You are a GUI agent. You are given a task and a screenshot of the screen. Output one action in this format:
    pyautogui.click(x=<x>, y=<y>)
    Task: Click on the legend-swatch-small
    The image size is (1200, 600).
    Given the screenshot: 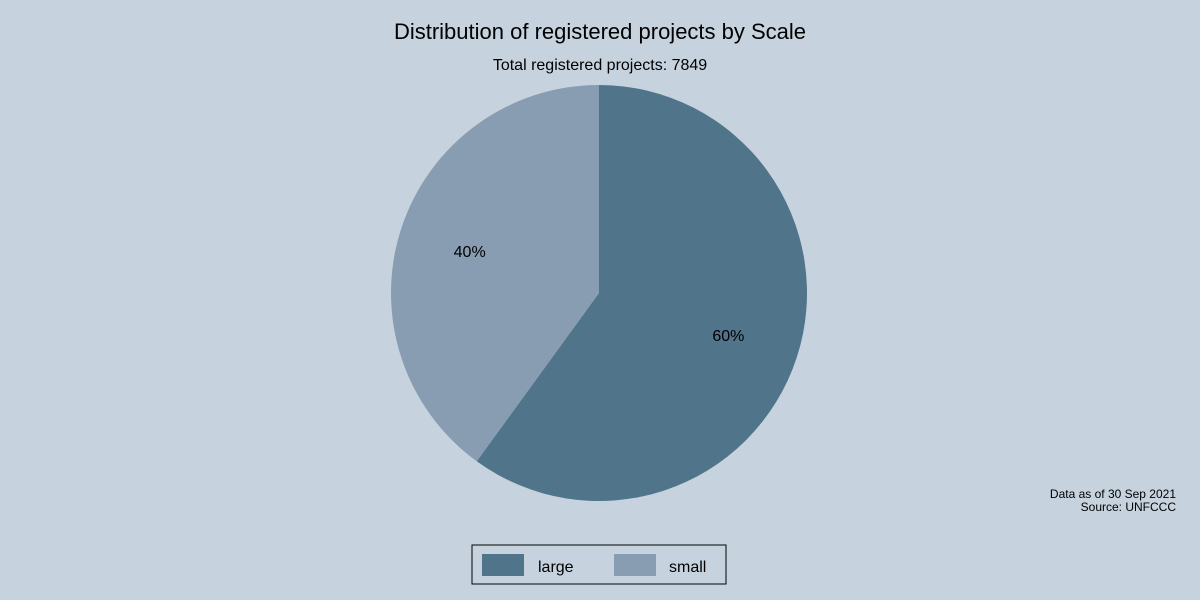 What is the action you would take?
    pyautogui.click(x=635, y=565)
    